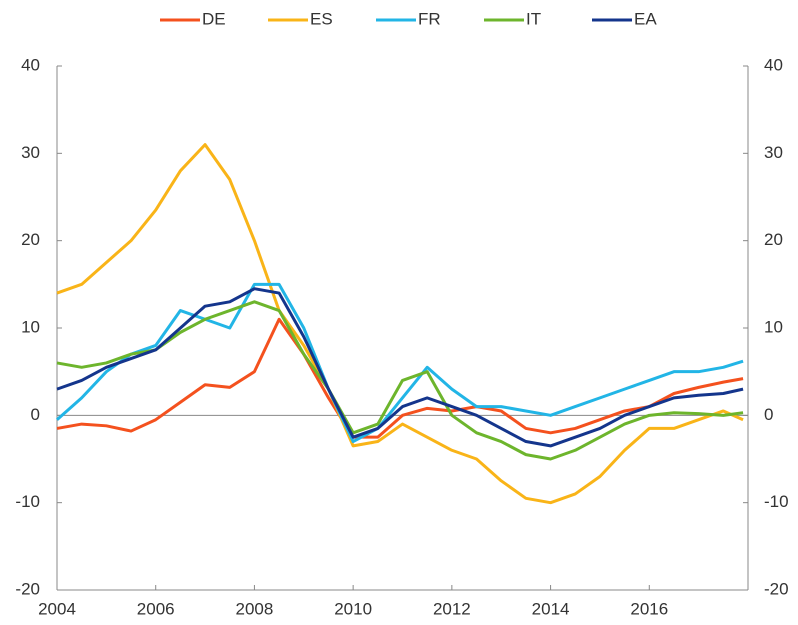 The image size is (798, 625). Describe the element at coordinates (452, 608) in the screenshot. I see `x-tick-label: 2012` at that location.